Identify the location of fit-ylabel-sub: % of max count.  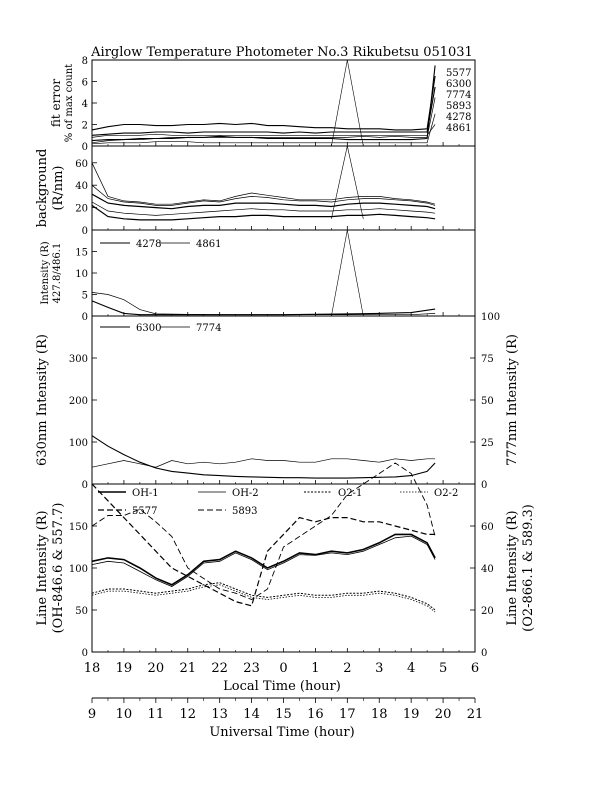
(69, 103).